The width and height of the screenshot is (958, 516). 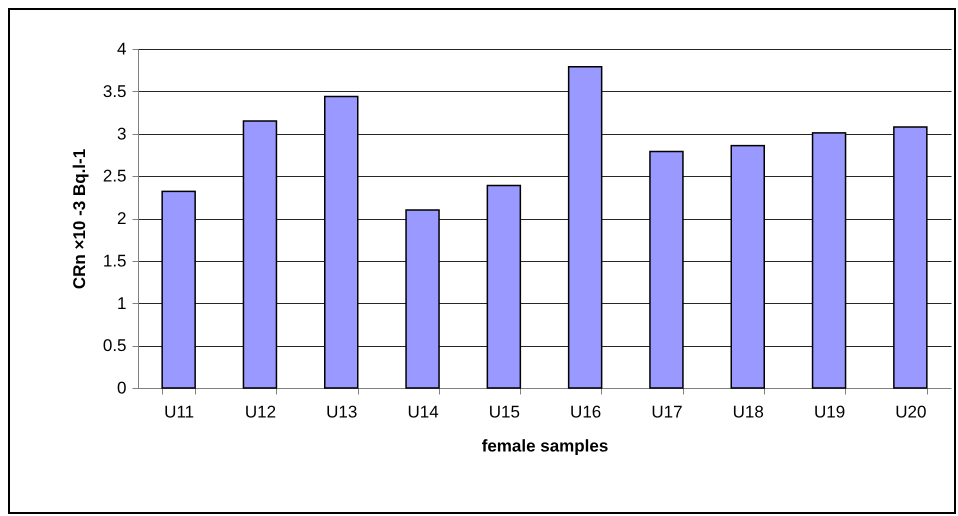 What do you see at coordinates (504, 412) in the screenshot?
I see `x-tick-label: U15` at bounding box center [504, 412].